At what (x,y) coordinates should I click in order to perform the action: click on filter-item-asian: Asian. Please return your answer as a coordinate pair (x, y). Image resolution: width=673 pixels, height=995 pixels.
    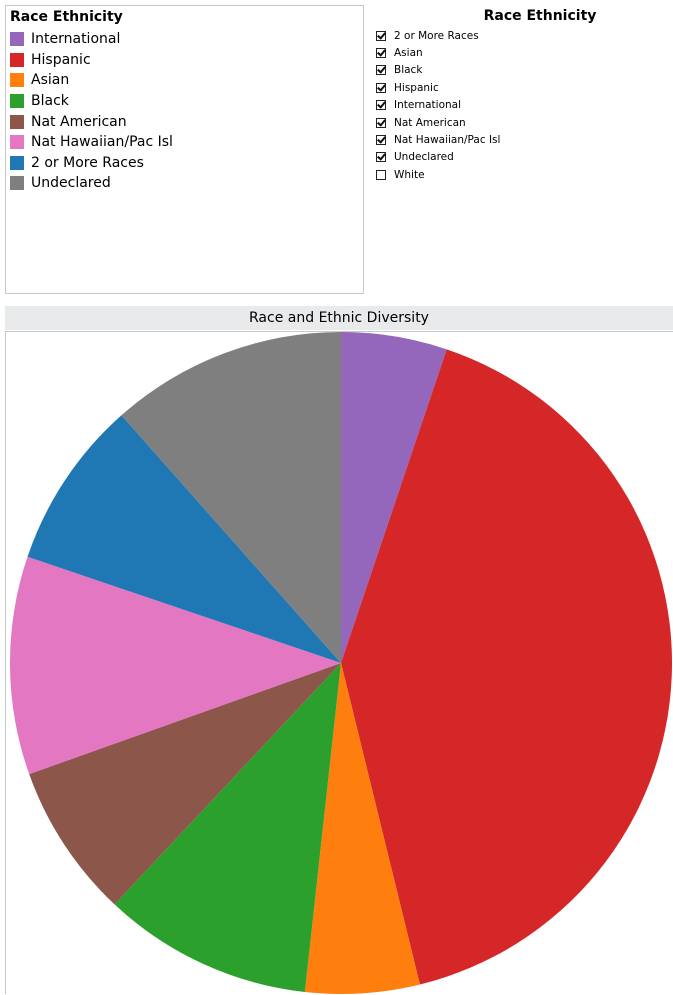
    Looking at the image, I should click on (438, 52).